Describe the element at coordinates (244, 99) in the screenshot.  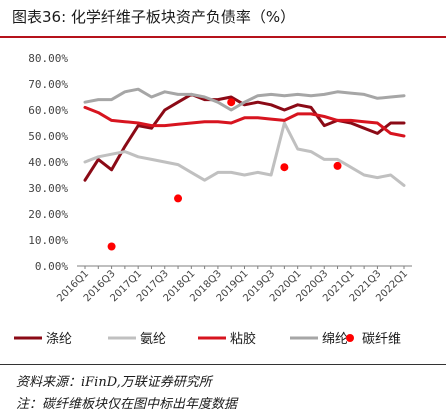
I see `series-line-绵纶` at that location.